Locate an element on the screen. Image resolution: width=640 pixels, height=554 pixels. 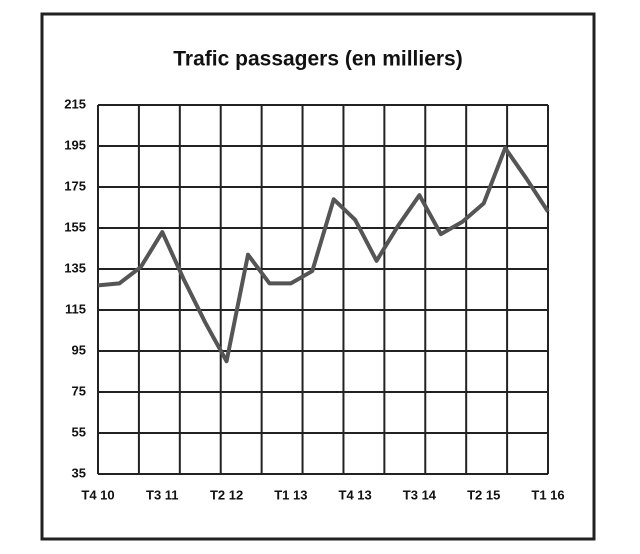
y-tick-label: 55 is located at coordinates (79, 431).